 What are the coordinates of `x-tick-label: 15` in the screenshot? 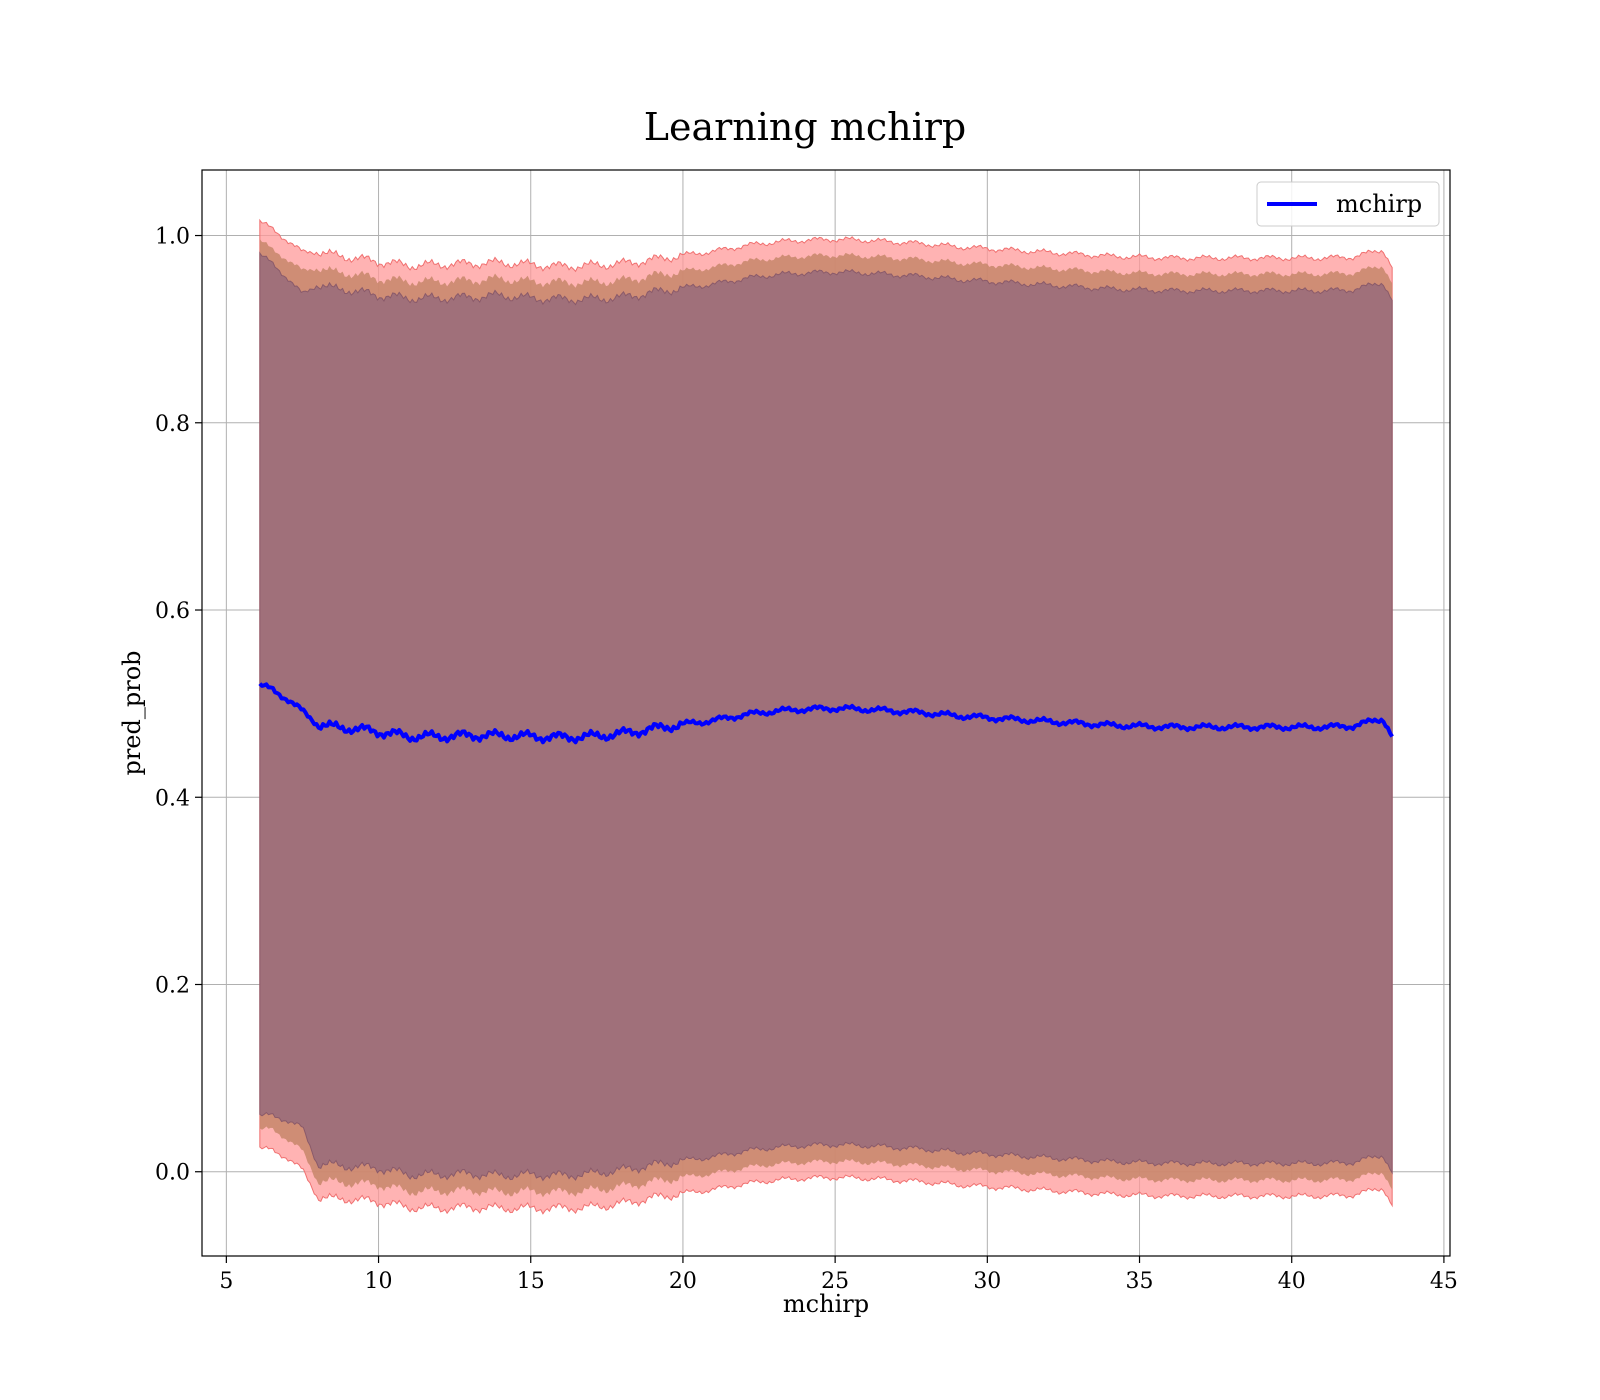 It's located at (531, 1281).